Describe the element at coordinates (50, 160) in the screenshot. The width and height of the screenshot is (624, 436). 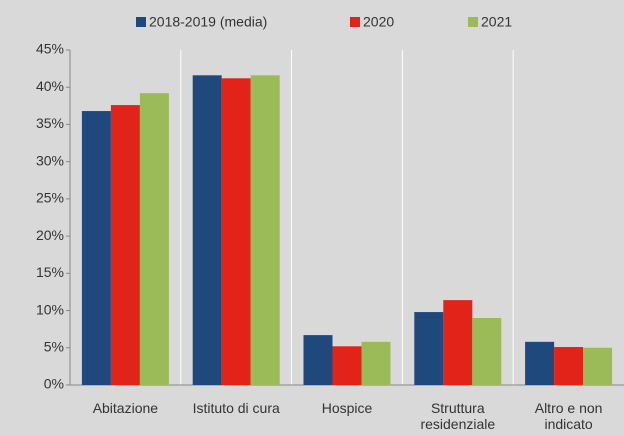
I see `y-tick-label: 30%` at that location.